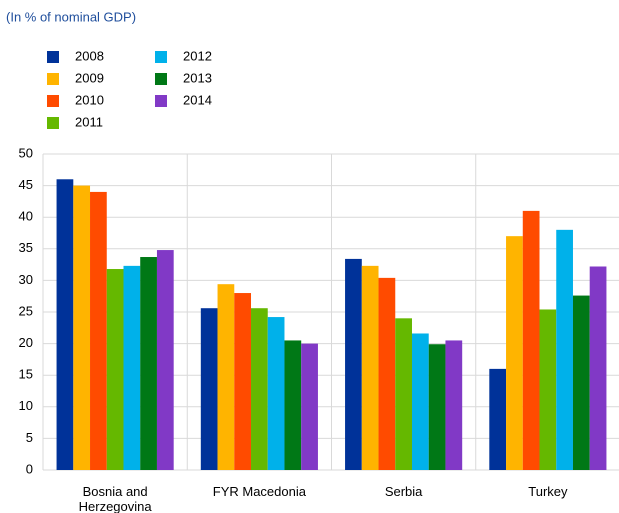 The height and width of the screenshot is (513, 619). I want to click on legend-label: 2010, so click(89, 99).